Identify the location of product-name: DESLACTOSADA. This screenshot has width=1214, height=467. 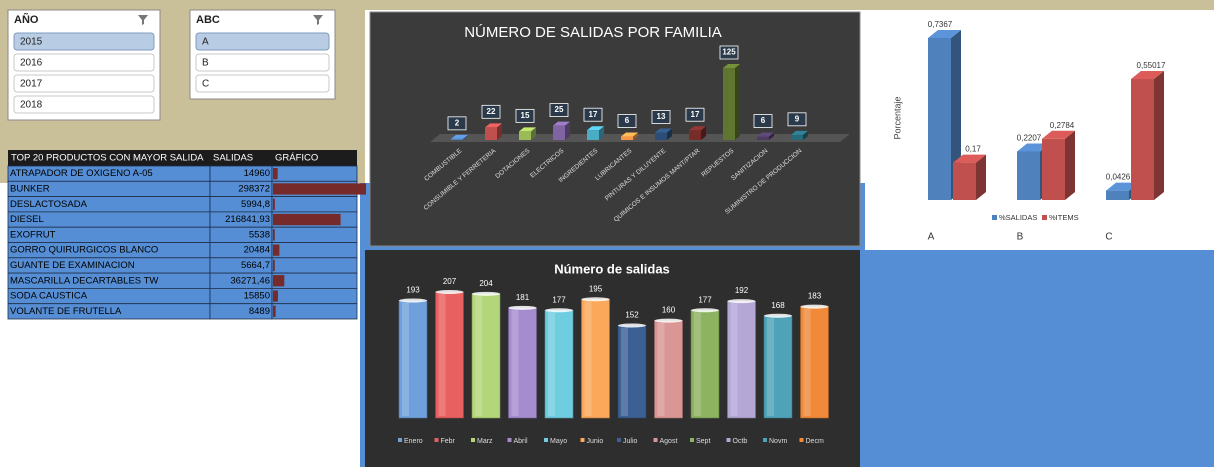
(49, 204).